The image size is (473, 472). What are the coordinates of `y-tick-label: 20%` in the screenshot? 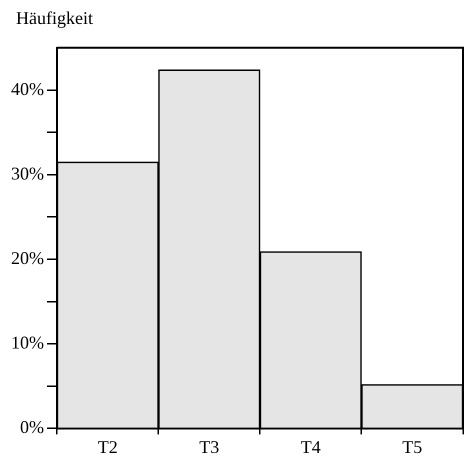 It's located at (27, 258).